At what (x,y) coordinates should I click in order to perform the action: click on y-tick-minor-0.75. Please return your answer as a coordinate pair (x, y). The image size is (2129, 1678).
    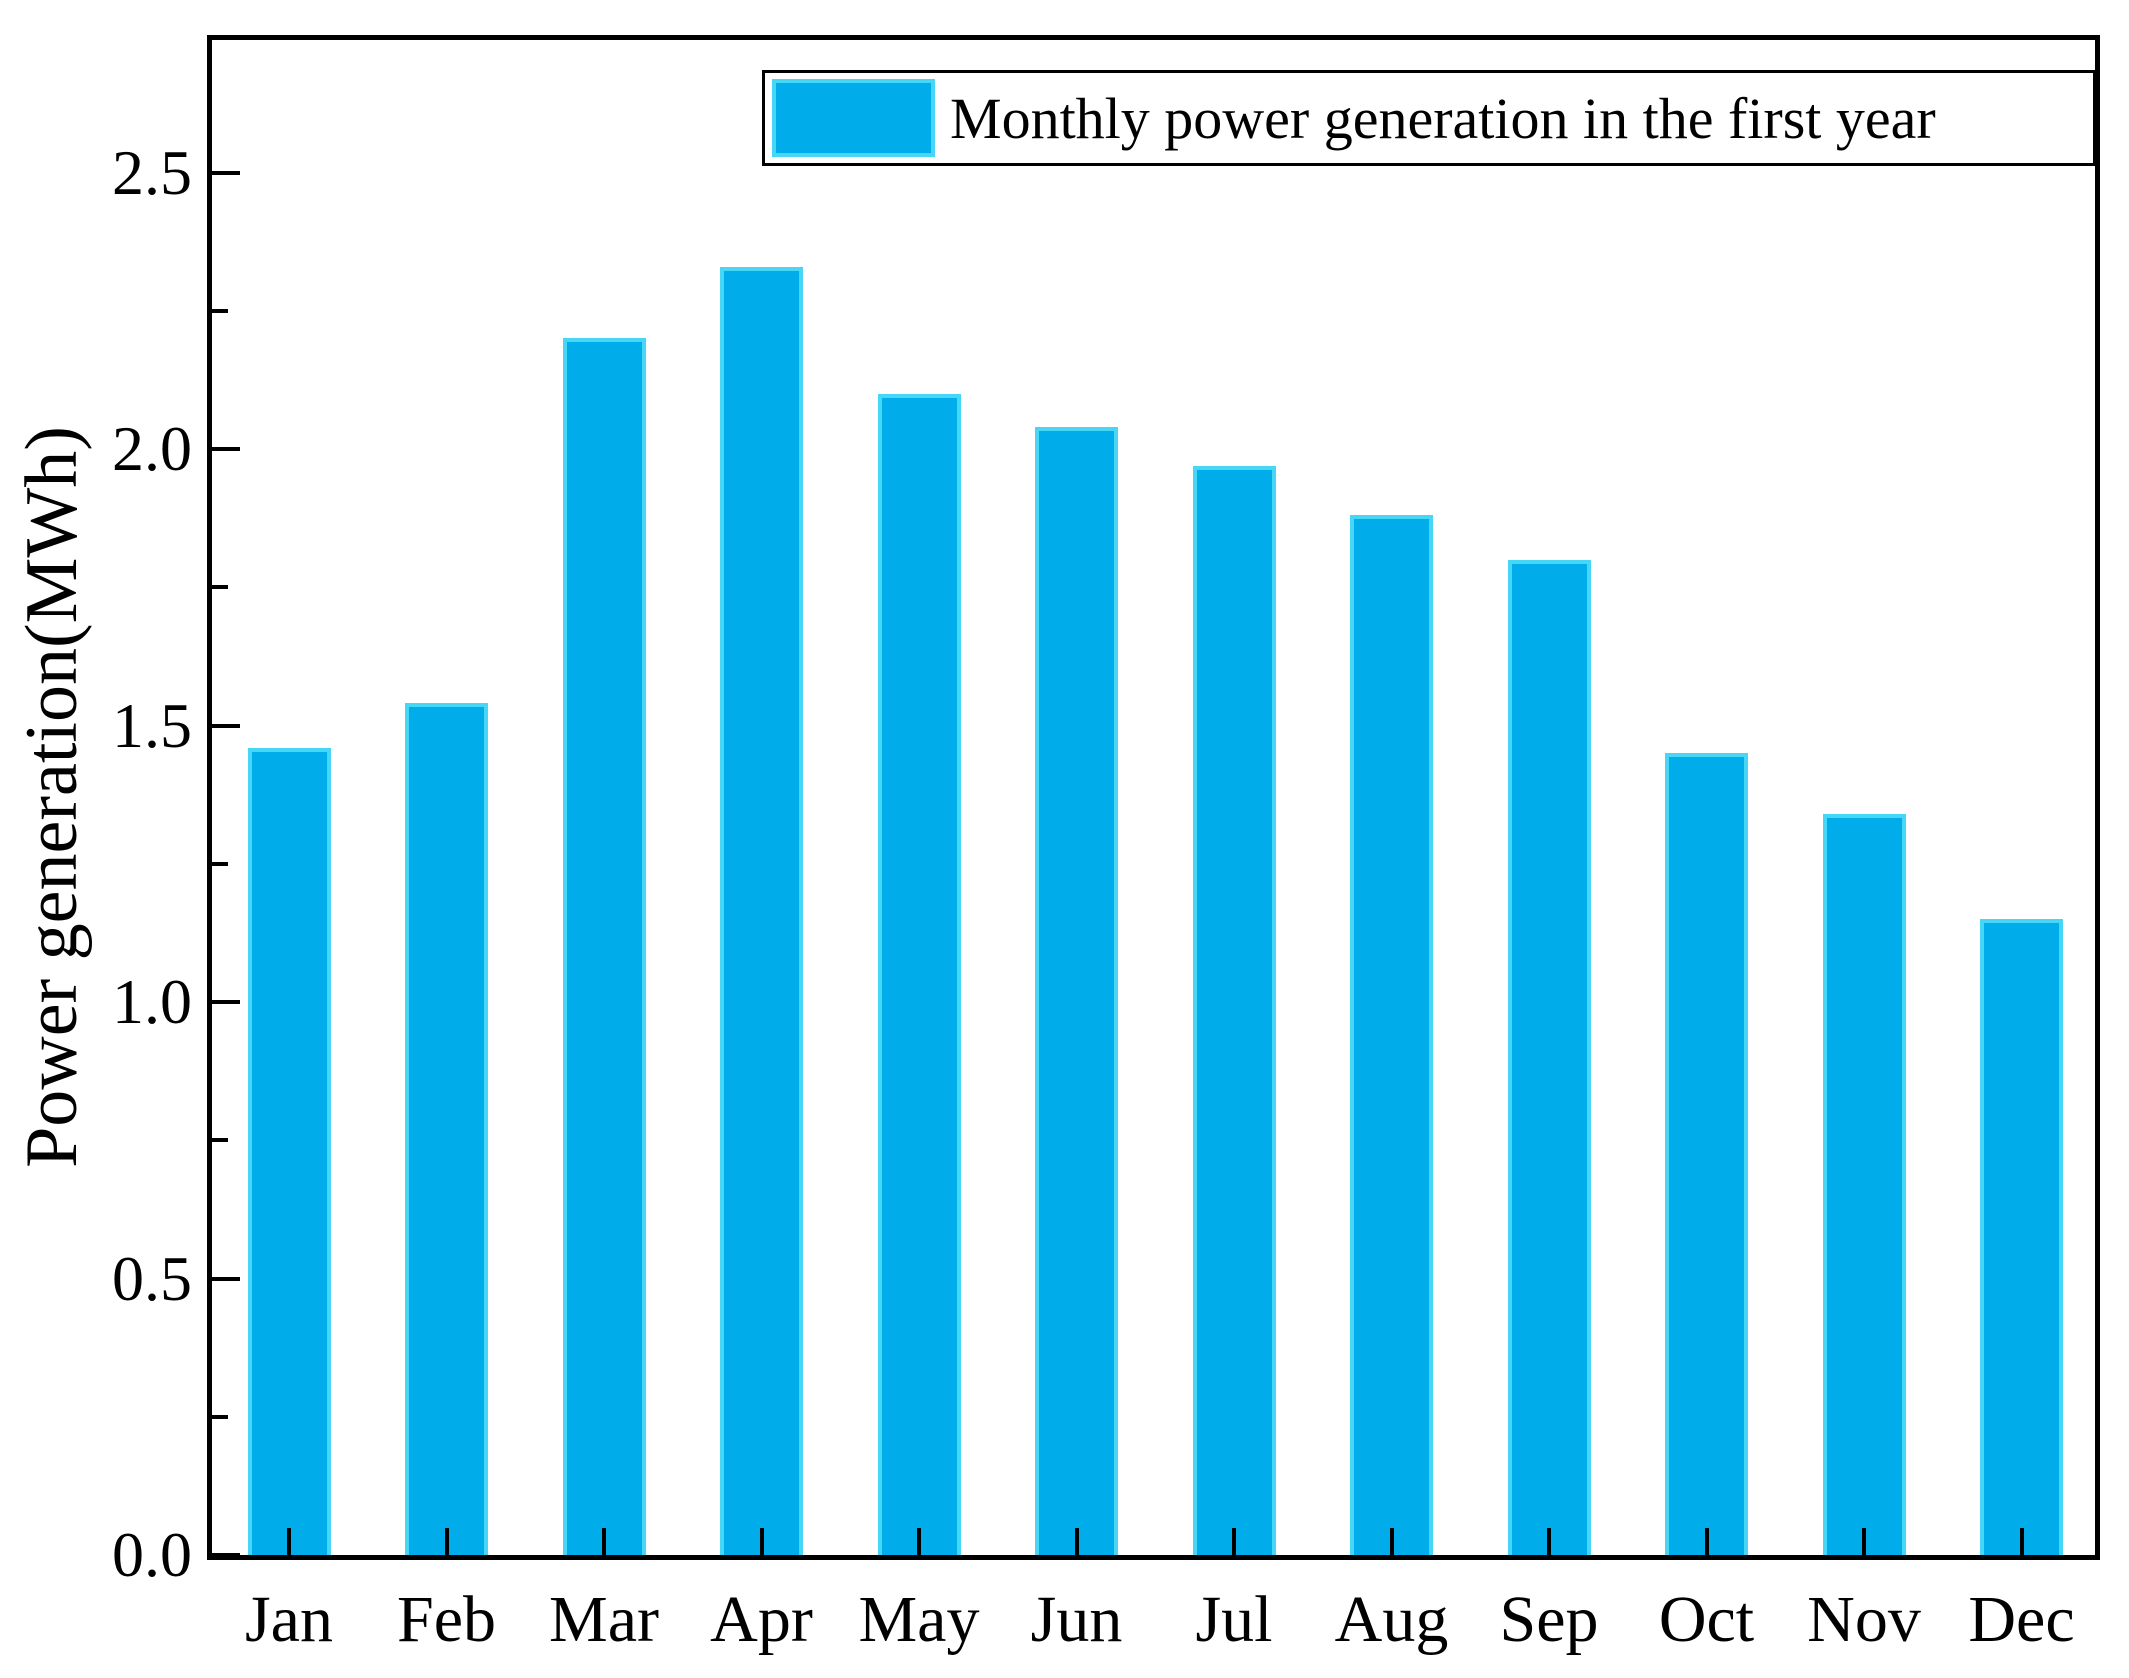
    Looking at the image, I should click on (220, 1140).